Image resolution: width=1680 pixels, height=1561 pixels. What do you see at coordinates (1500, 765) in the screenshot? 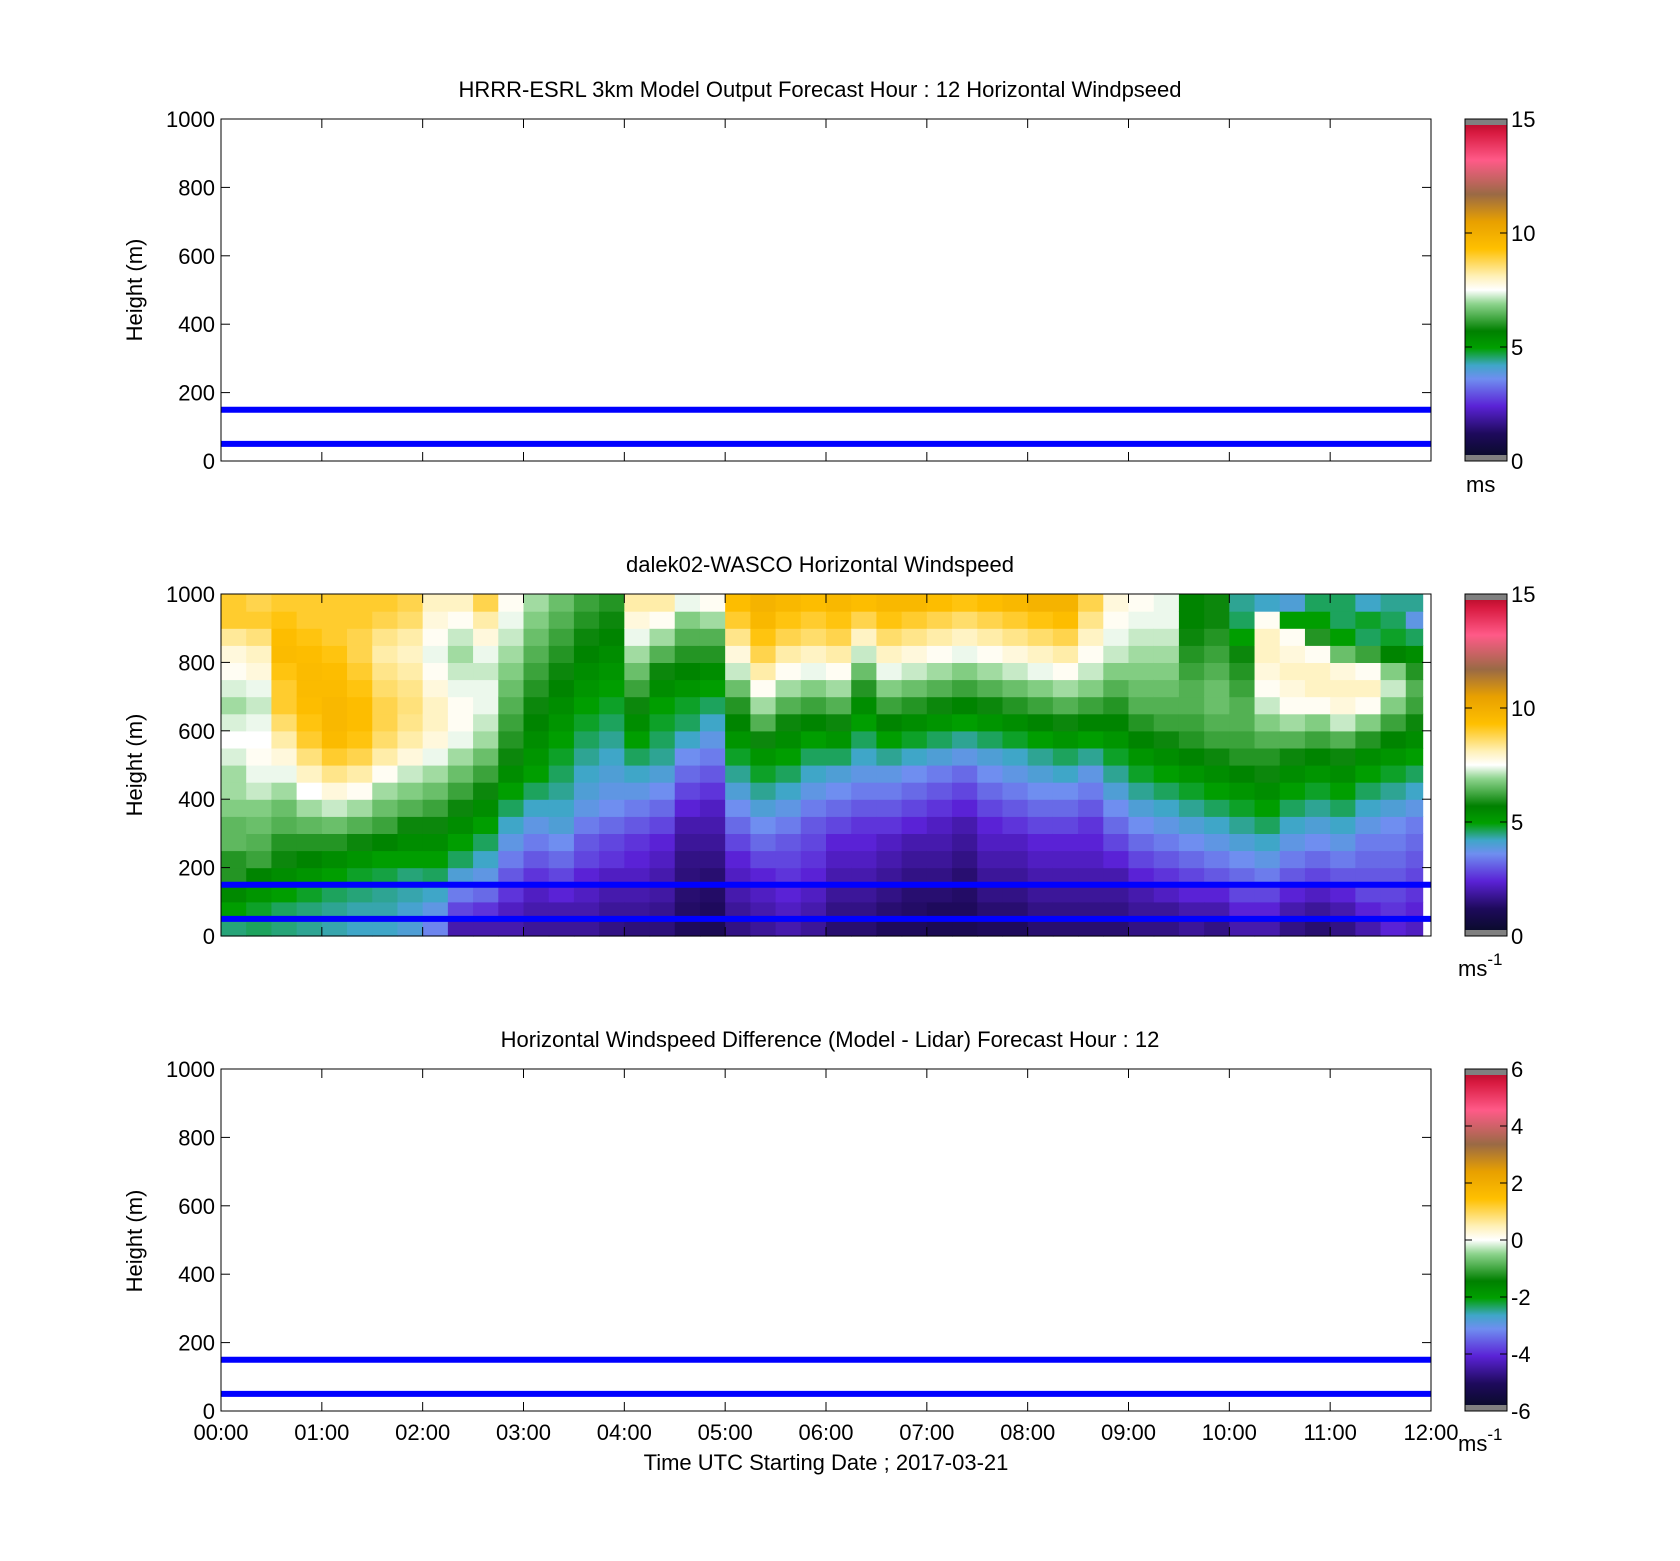
I see `lidar-colorbar-ticks: 0 5 10 15` at bounding box center [1500, 765].